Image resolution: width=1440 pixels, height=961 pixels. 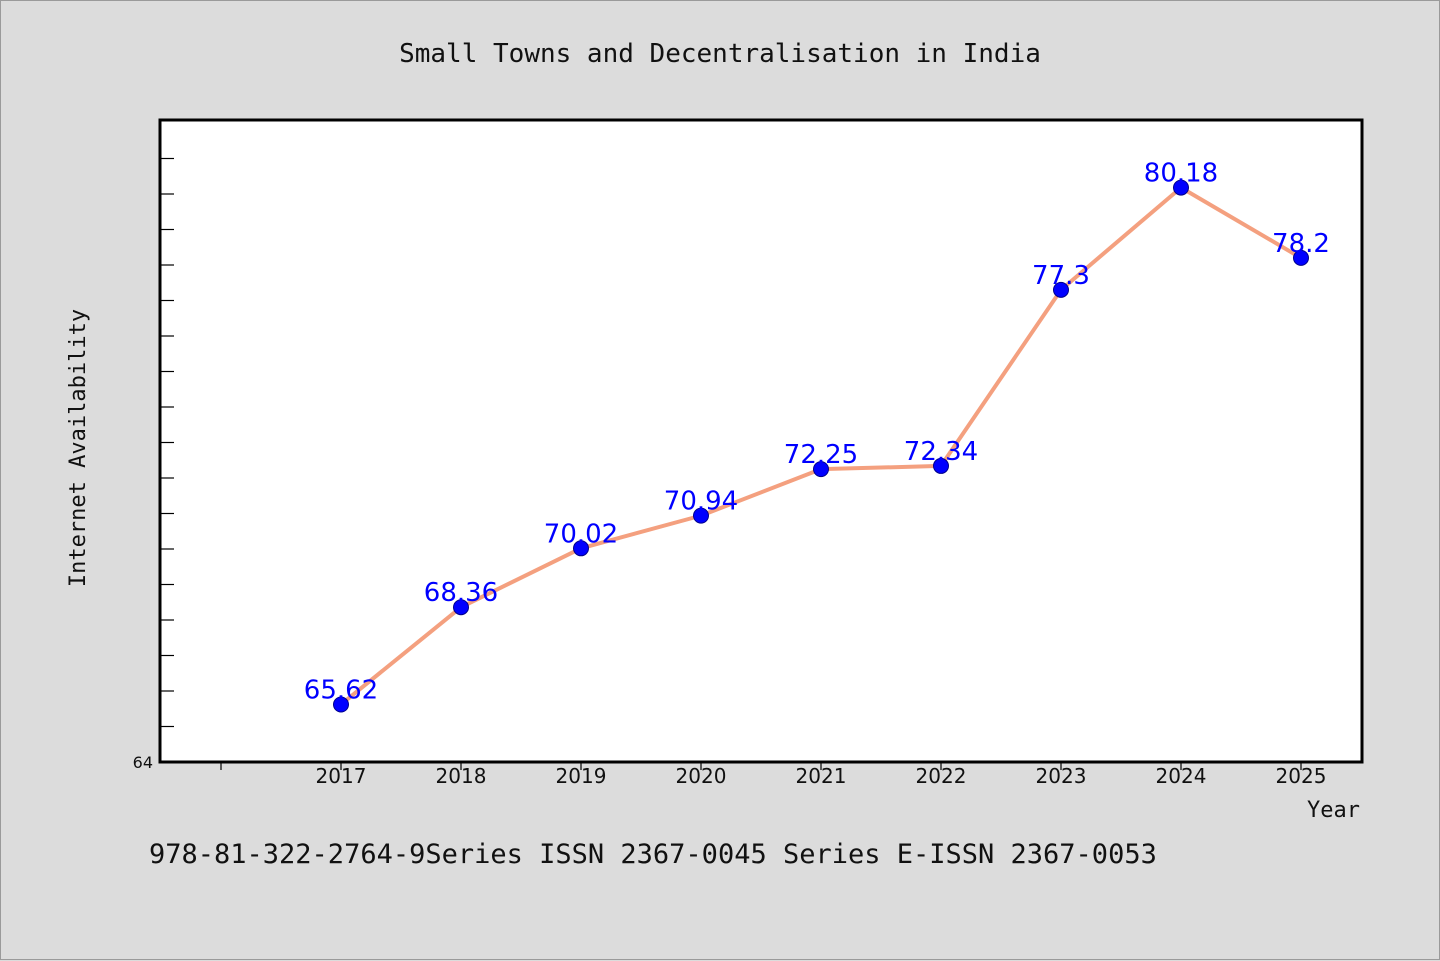 I want to click on x-tick-label-2018: 2018, so click(x=461, y=776).